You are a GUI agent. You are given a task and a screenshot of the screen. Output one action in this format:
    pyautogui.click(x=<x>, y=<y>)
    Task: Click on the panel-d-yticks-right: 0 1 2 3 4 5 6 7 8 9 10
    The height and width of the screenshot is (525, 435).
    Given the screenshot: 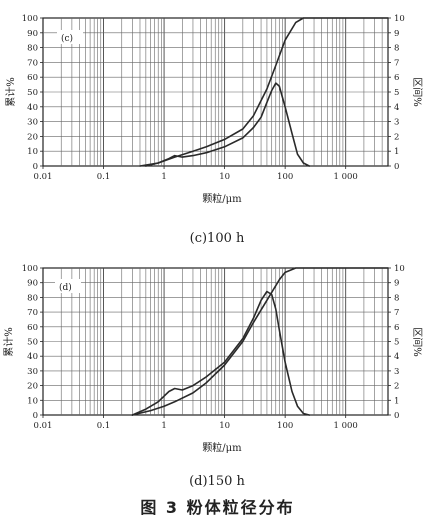 What is the action you would take?
    pyautogui.click(x=396, y=342)
    